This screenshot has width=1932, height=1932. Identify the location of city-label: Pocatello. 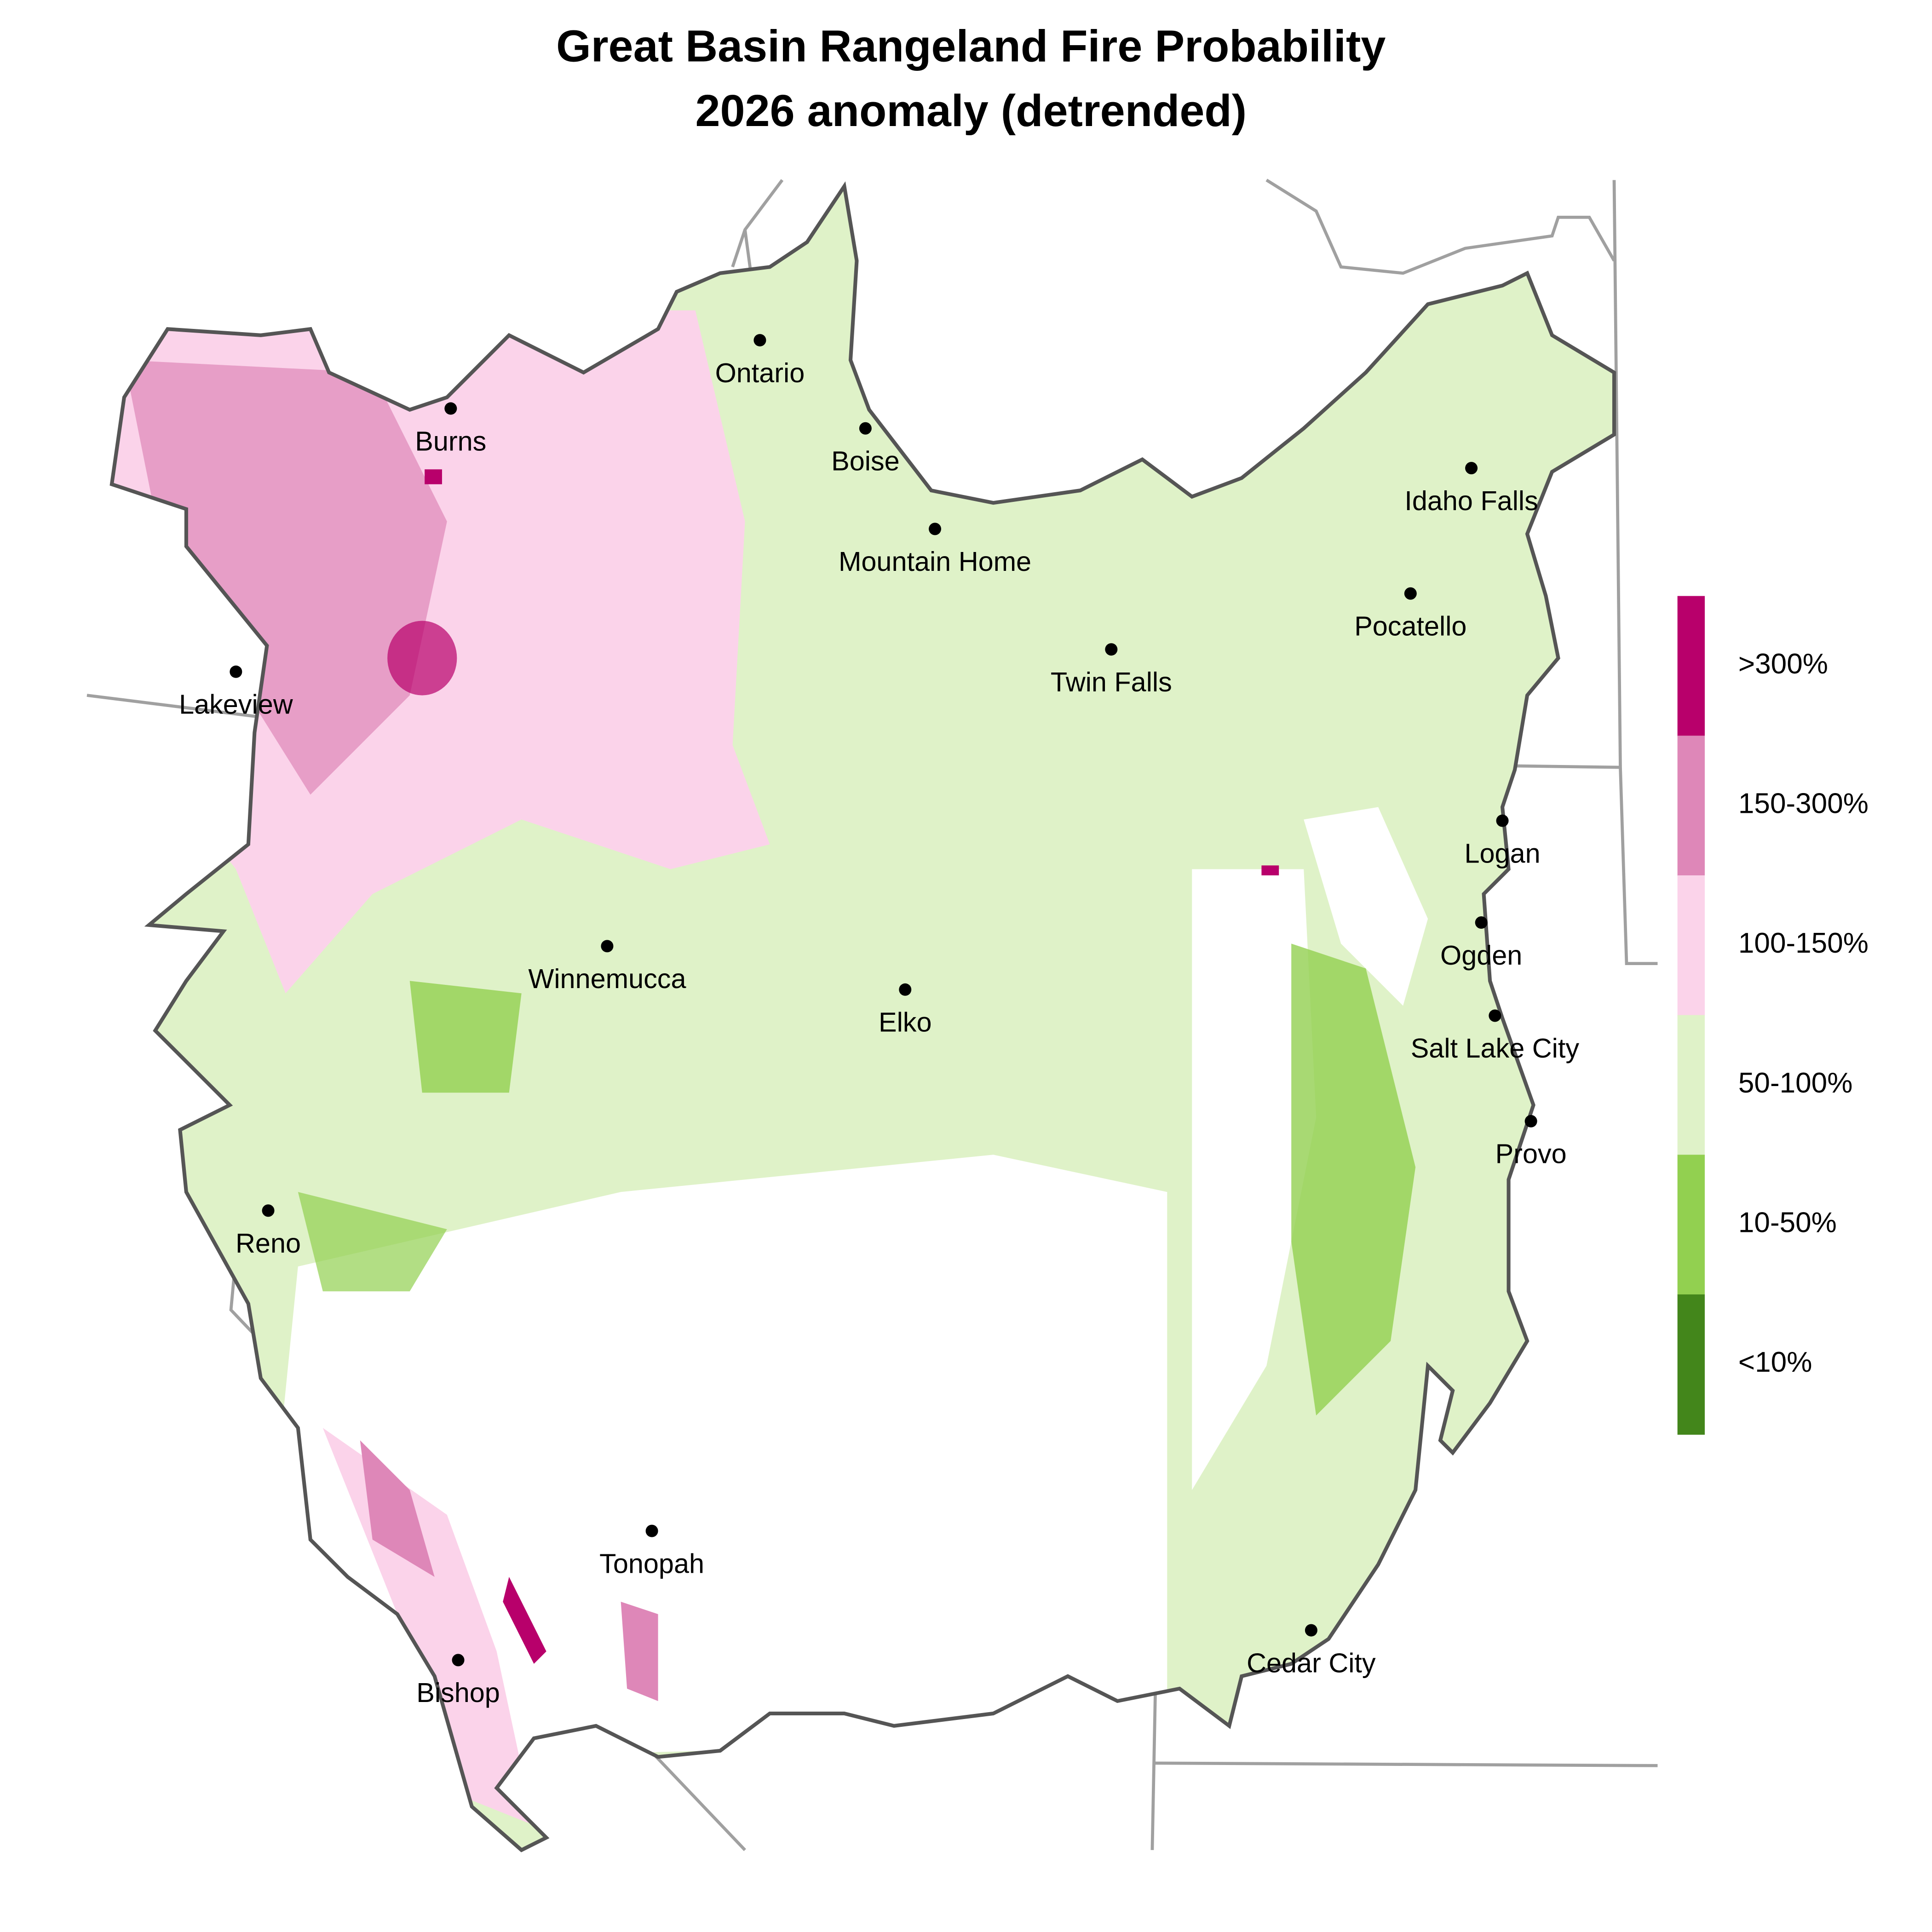
(1410, 625).